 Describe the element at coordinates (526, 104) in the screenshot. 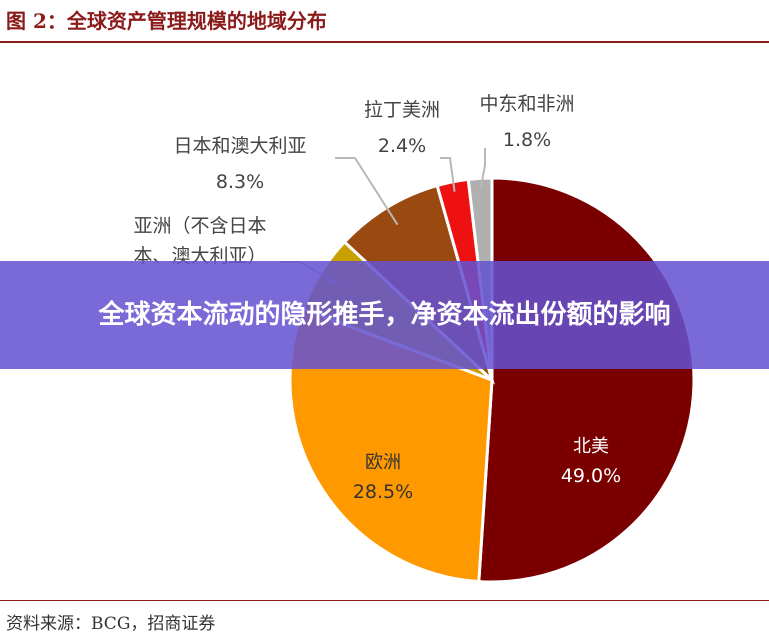

I see `slice-label-5: 中东和非洲` at that location.